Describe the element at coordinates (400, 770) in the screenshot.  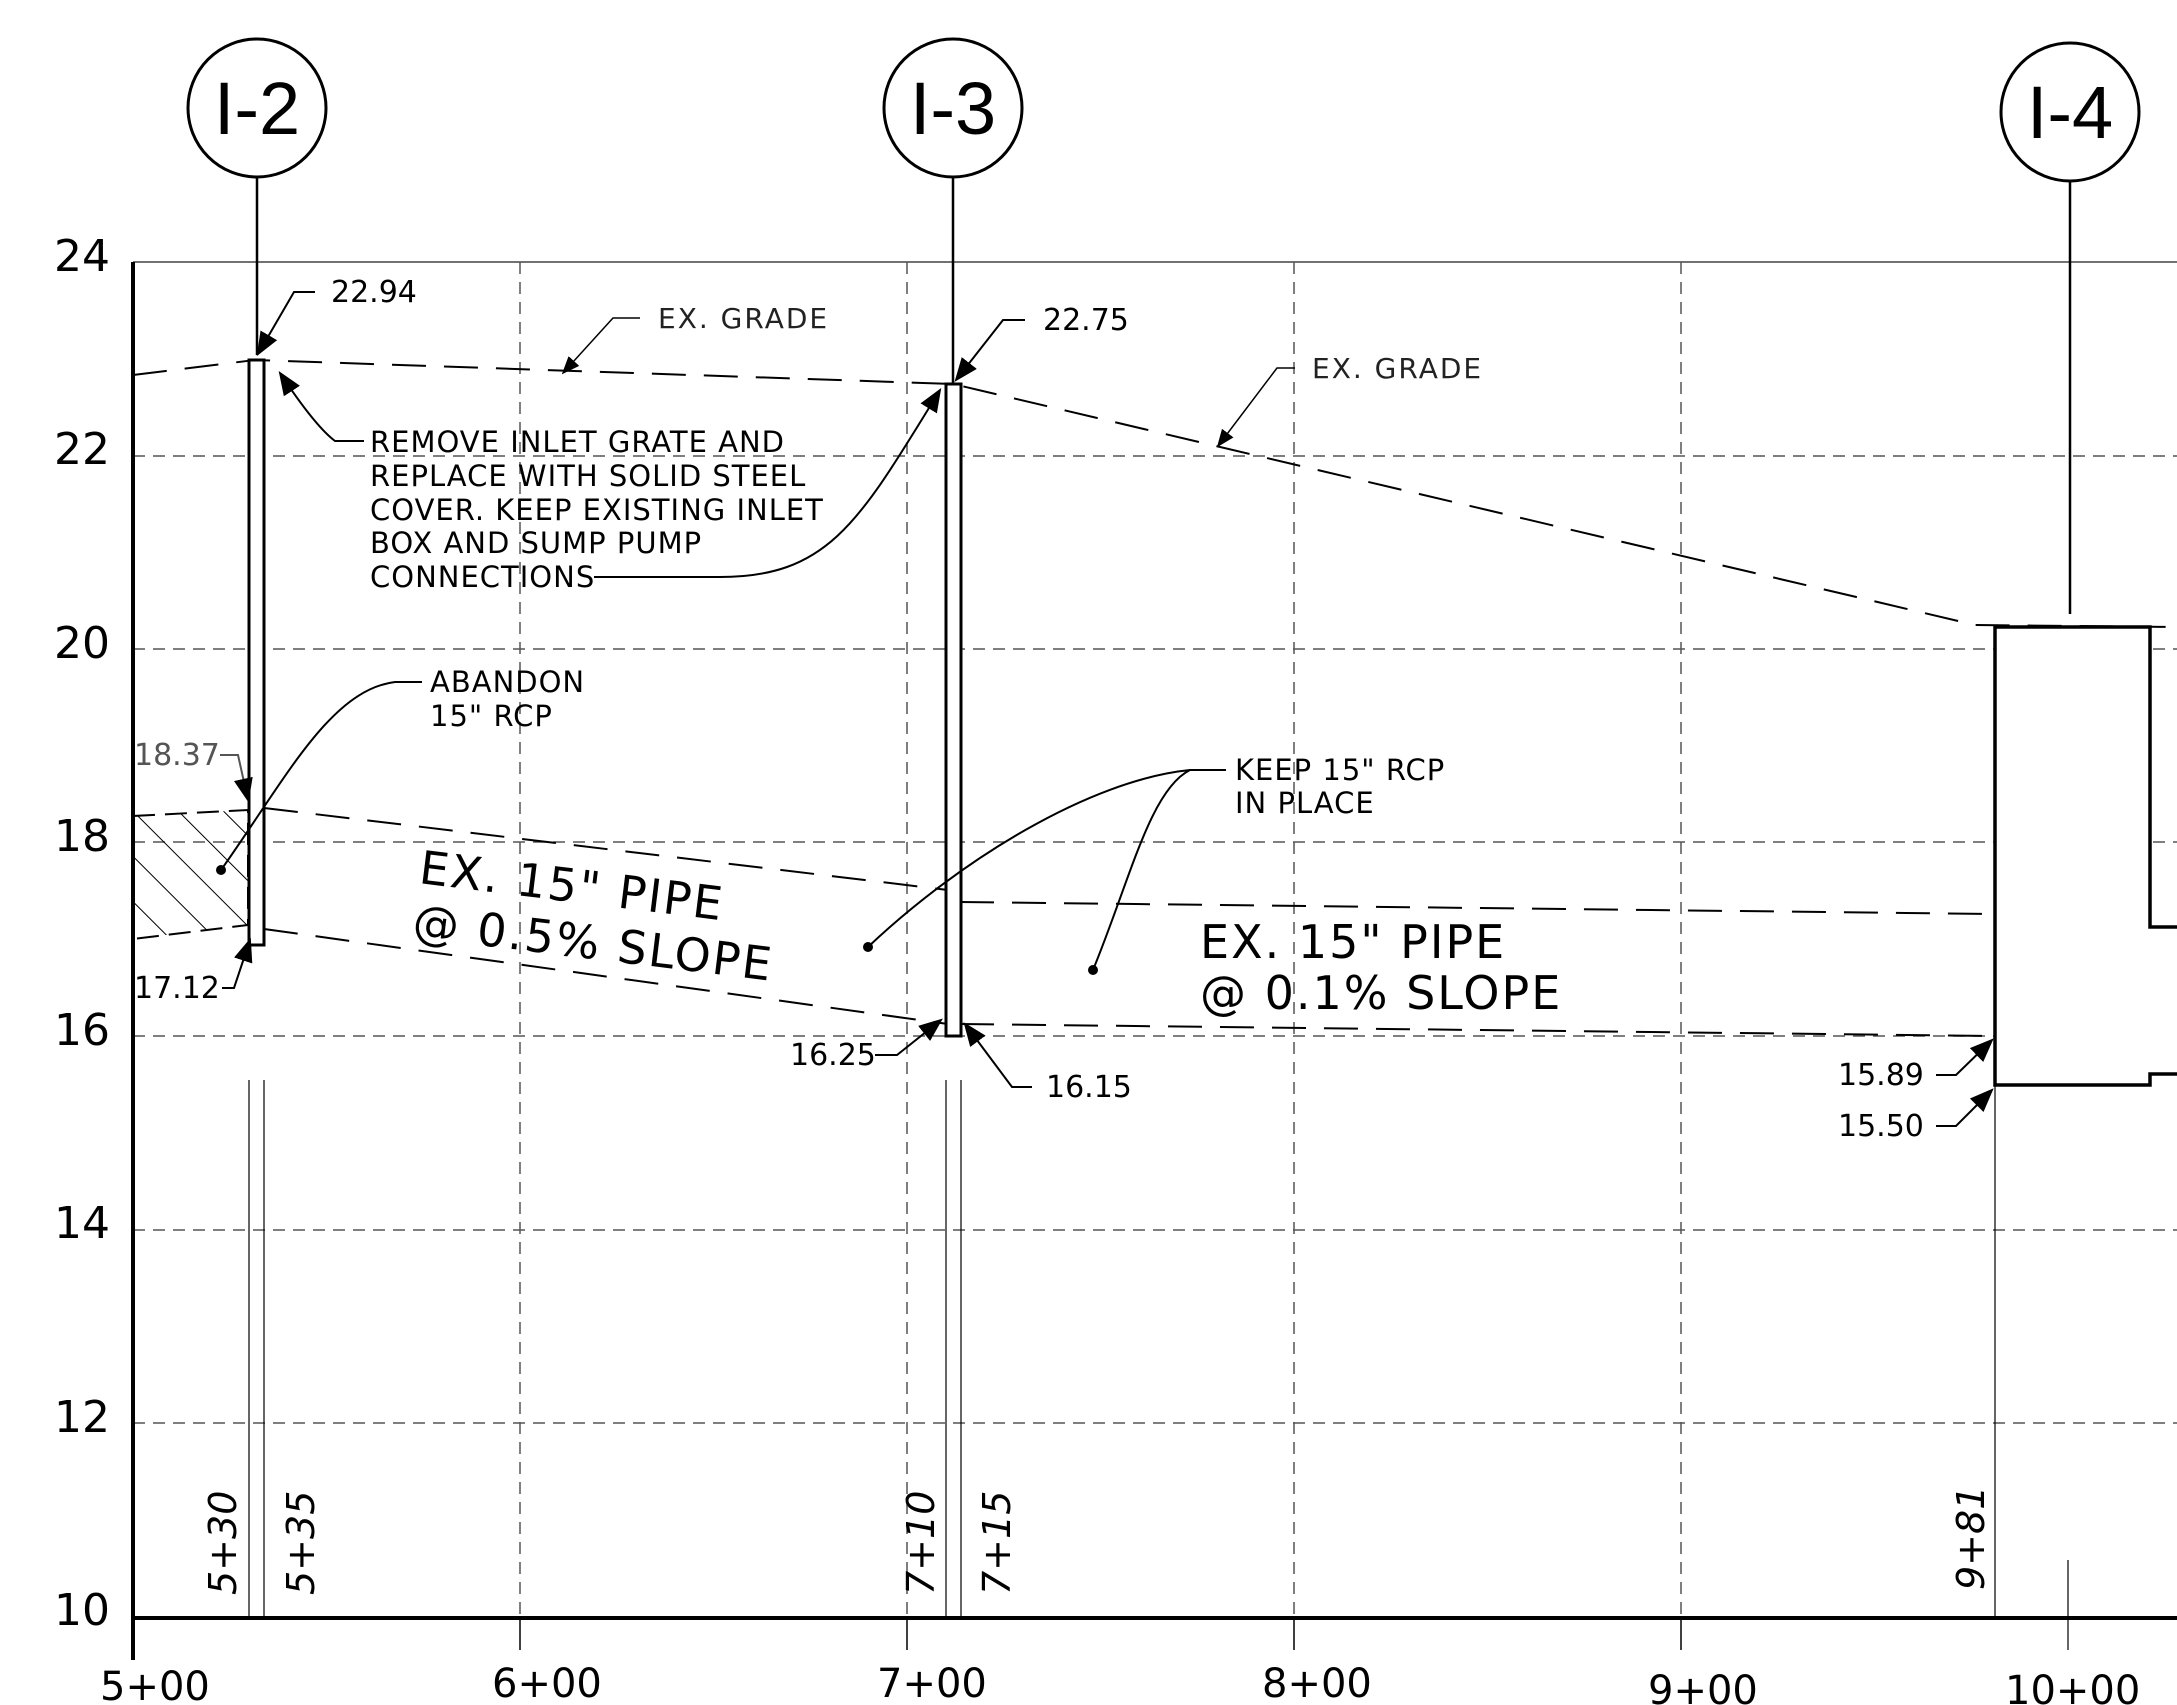
I see `abandon-note: ABANDON 15" RCP` at that location.